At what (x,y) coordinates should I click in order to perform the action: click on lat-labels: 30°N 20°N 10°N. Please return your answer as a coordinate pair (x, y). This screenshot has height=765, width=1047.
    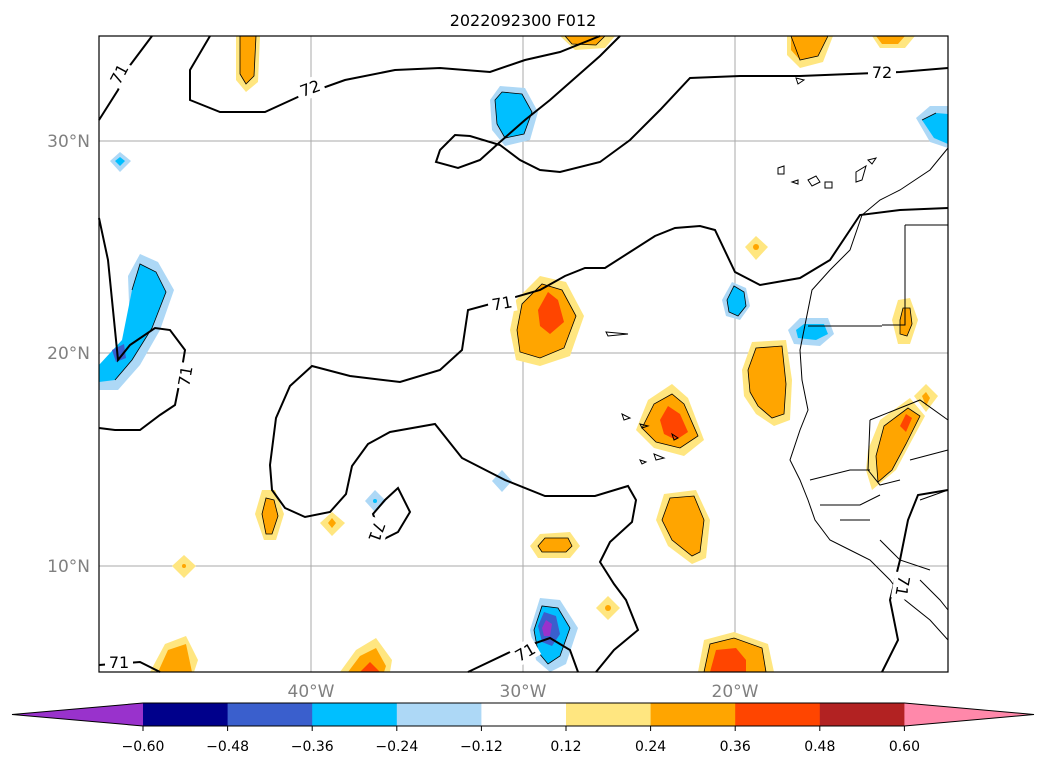
    Looking at the image, I should click on (68, 354).